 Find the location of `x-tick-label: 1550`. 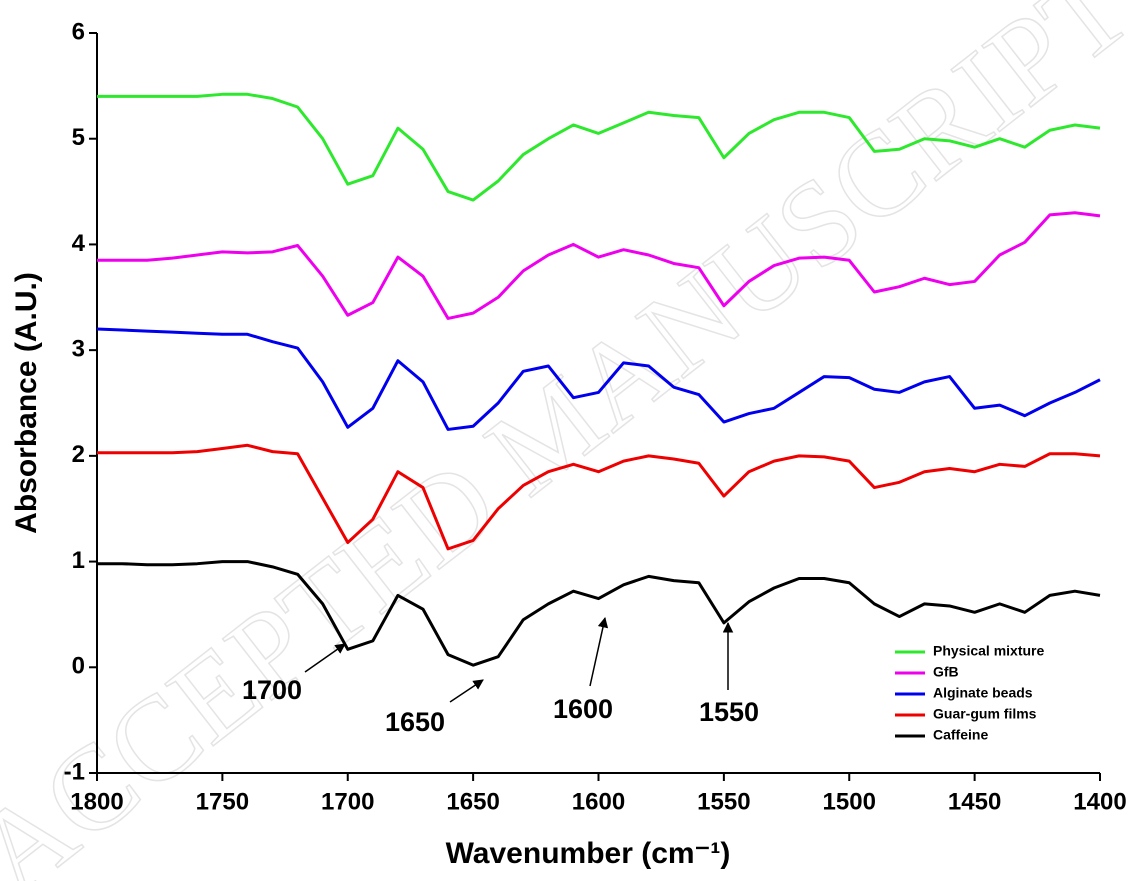

x-tick-label: 1550 is located at coordinates (723, 801).